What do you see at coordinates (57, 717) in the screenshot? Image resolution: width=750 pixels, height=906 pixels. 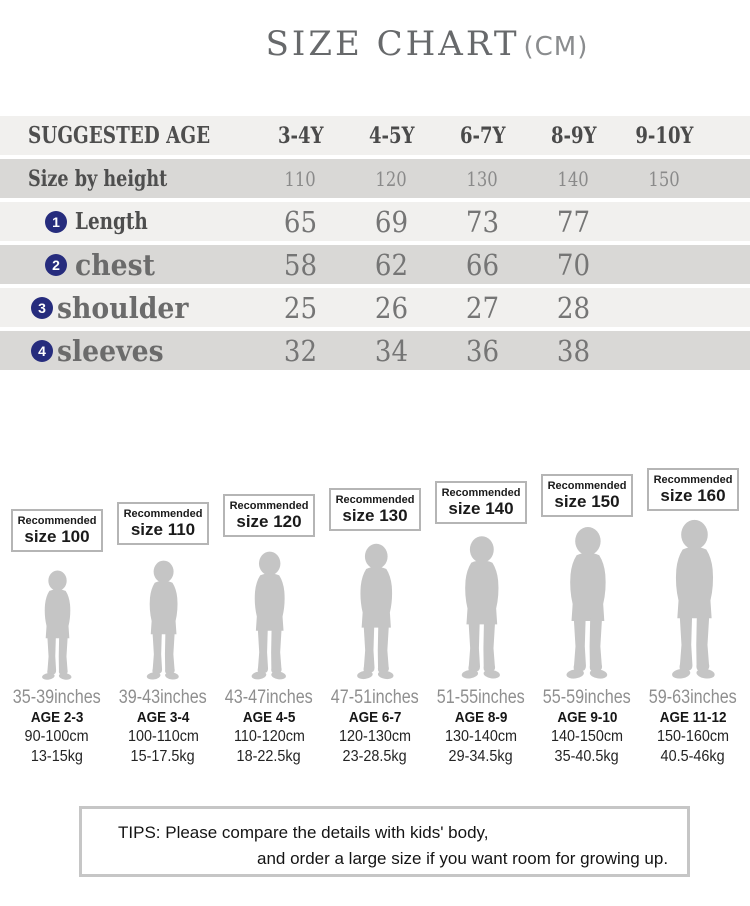 I see `age-range: AGE 2-3` at bounding box center [57, 717].